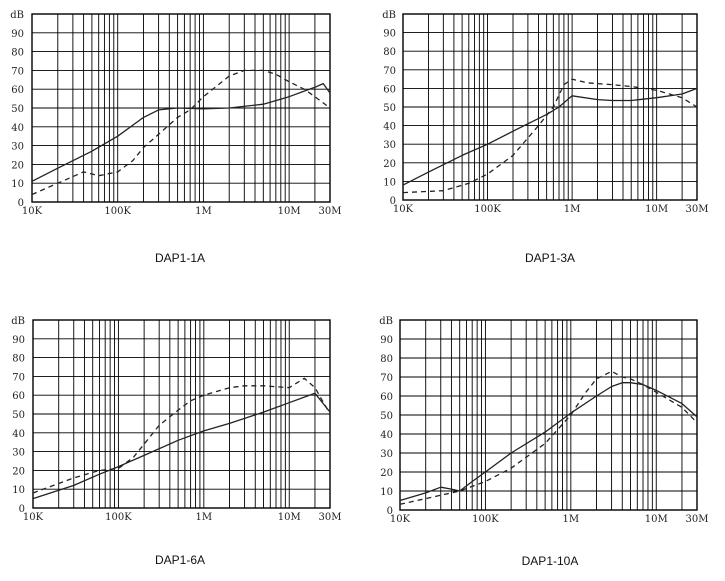  Describe the element at coordinates (550, 561) in the screenshot. I see `chart-caption: DAP1-10A` at that location.